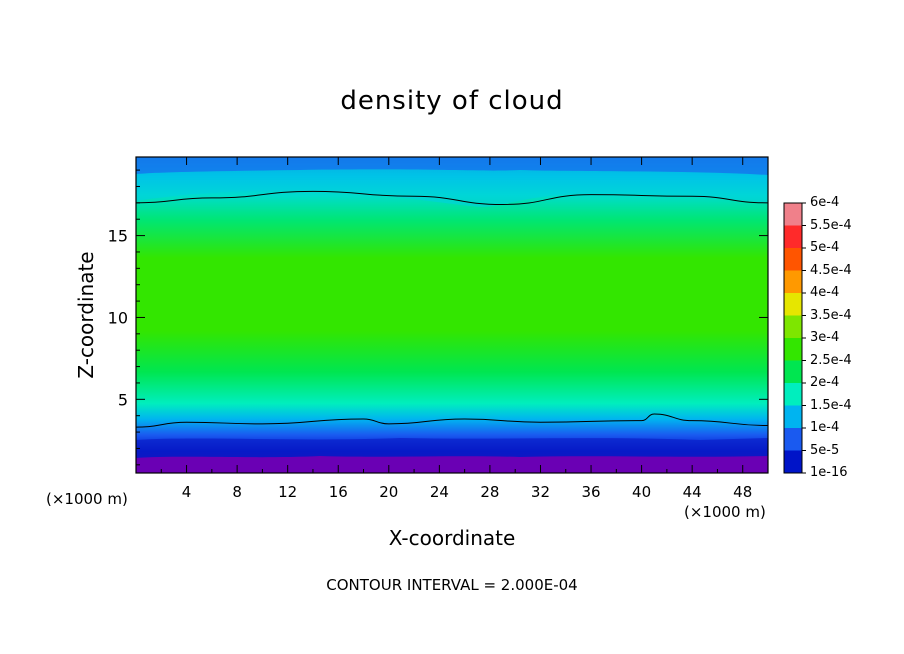 Image resolution: width=904 pixels, height=654 pixels. What do you see at coordinates (831, 360) in the screenshot?
I see `colorbar-label: 2.5e-4` at bounding box center [831, 360].